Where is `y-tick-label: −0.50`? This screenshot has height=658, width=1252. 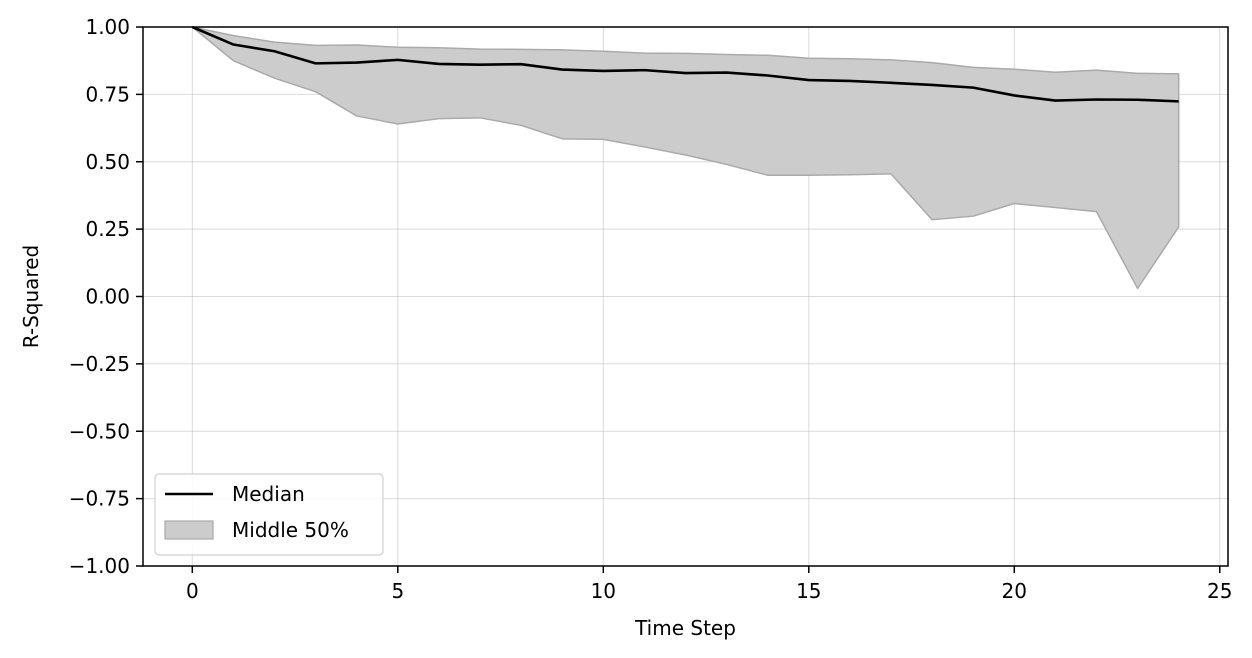
y-tick-label: −0.50 is located at coordinates (99, 431).